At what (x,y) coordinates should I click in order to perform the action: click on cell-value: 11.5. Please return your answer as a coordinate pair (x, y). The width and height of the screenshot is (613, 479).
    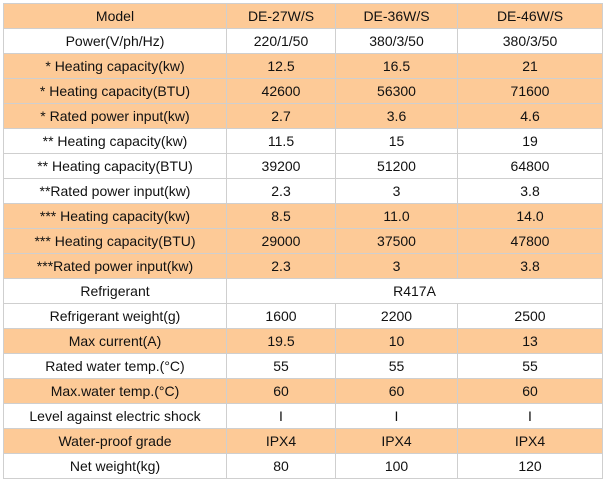
    Looking at the image, I should click on (281, 141).